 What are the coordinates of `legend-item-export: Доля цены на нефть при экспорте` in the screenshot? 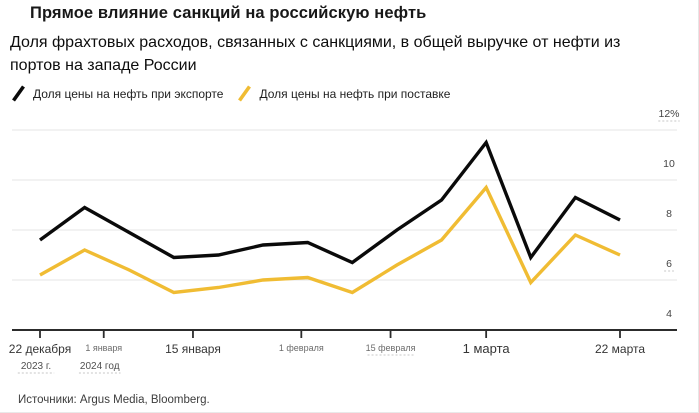 It's located at (117, 93).